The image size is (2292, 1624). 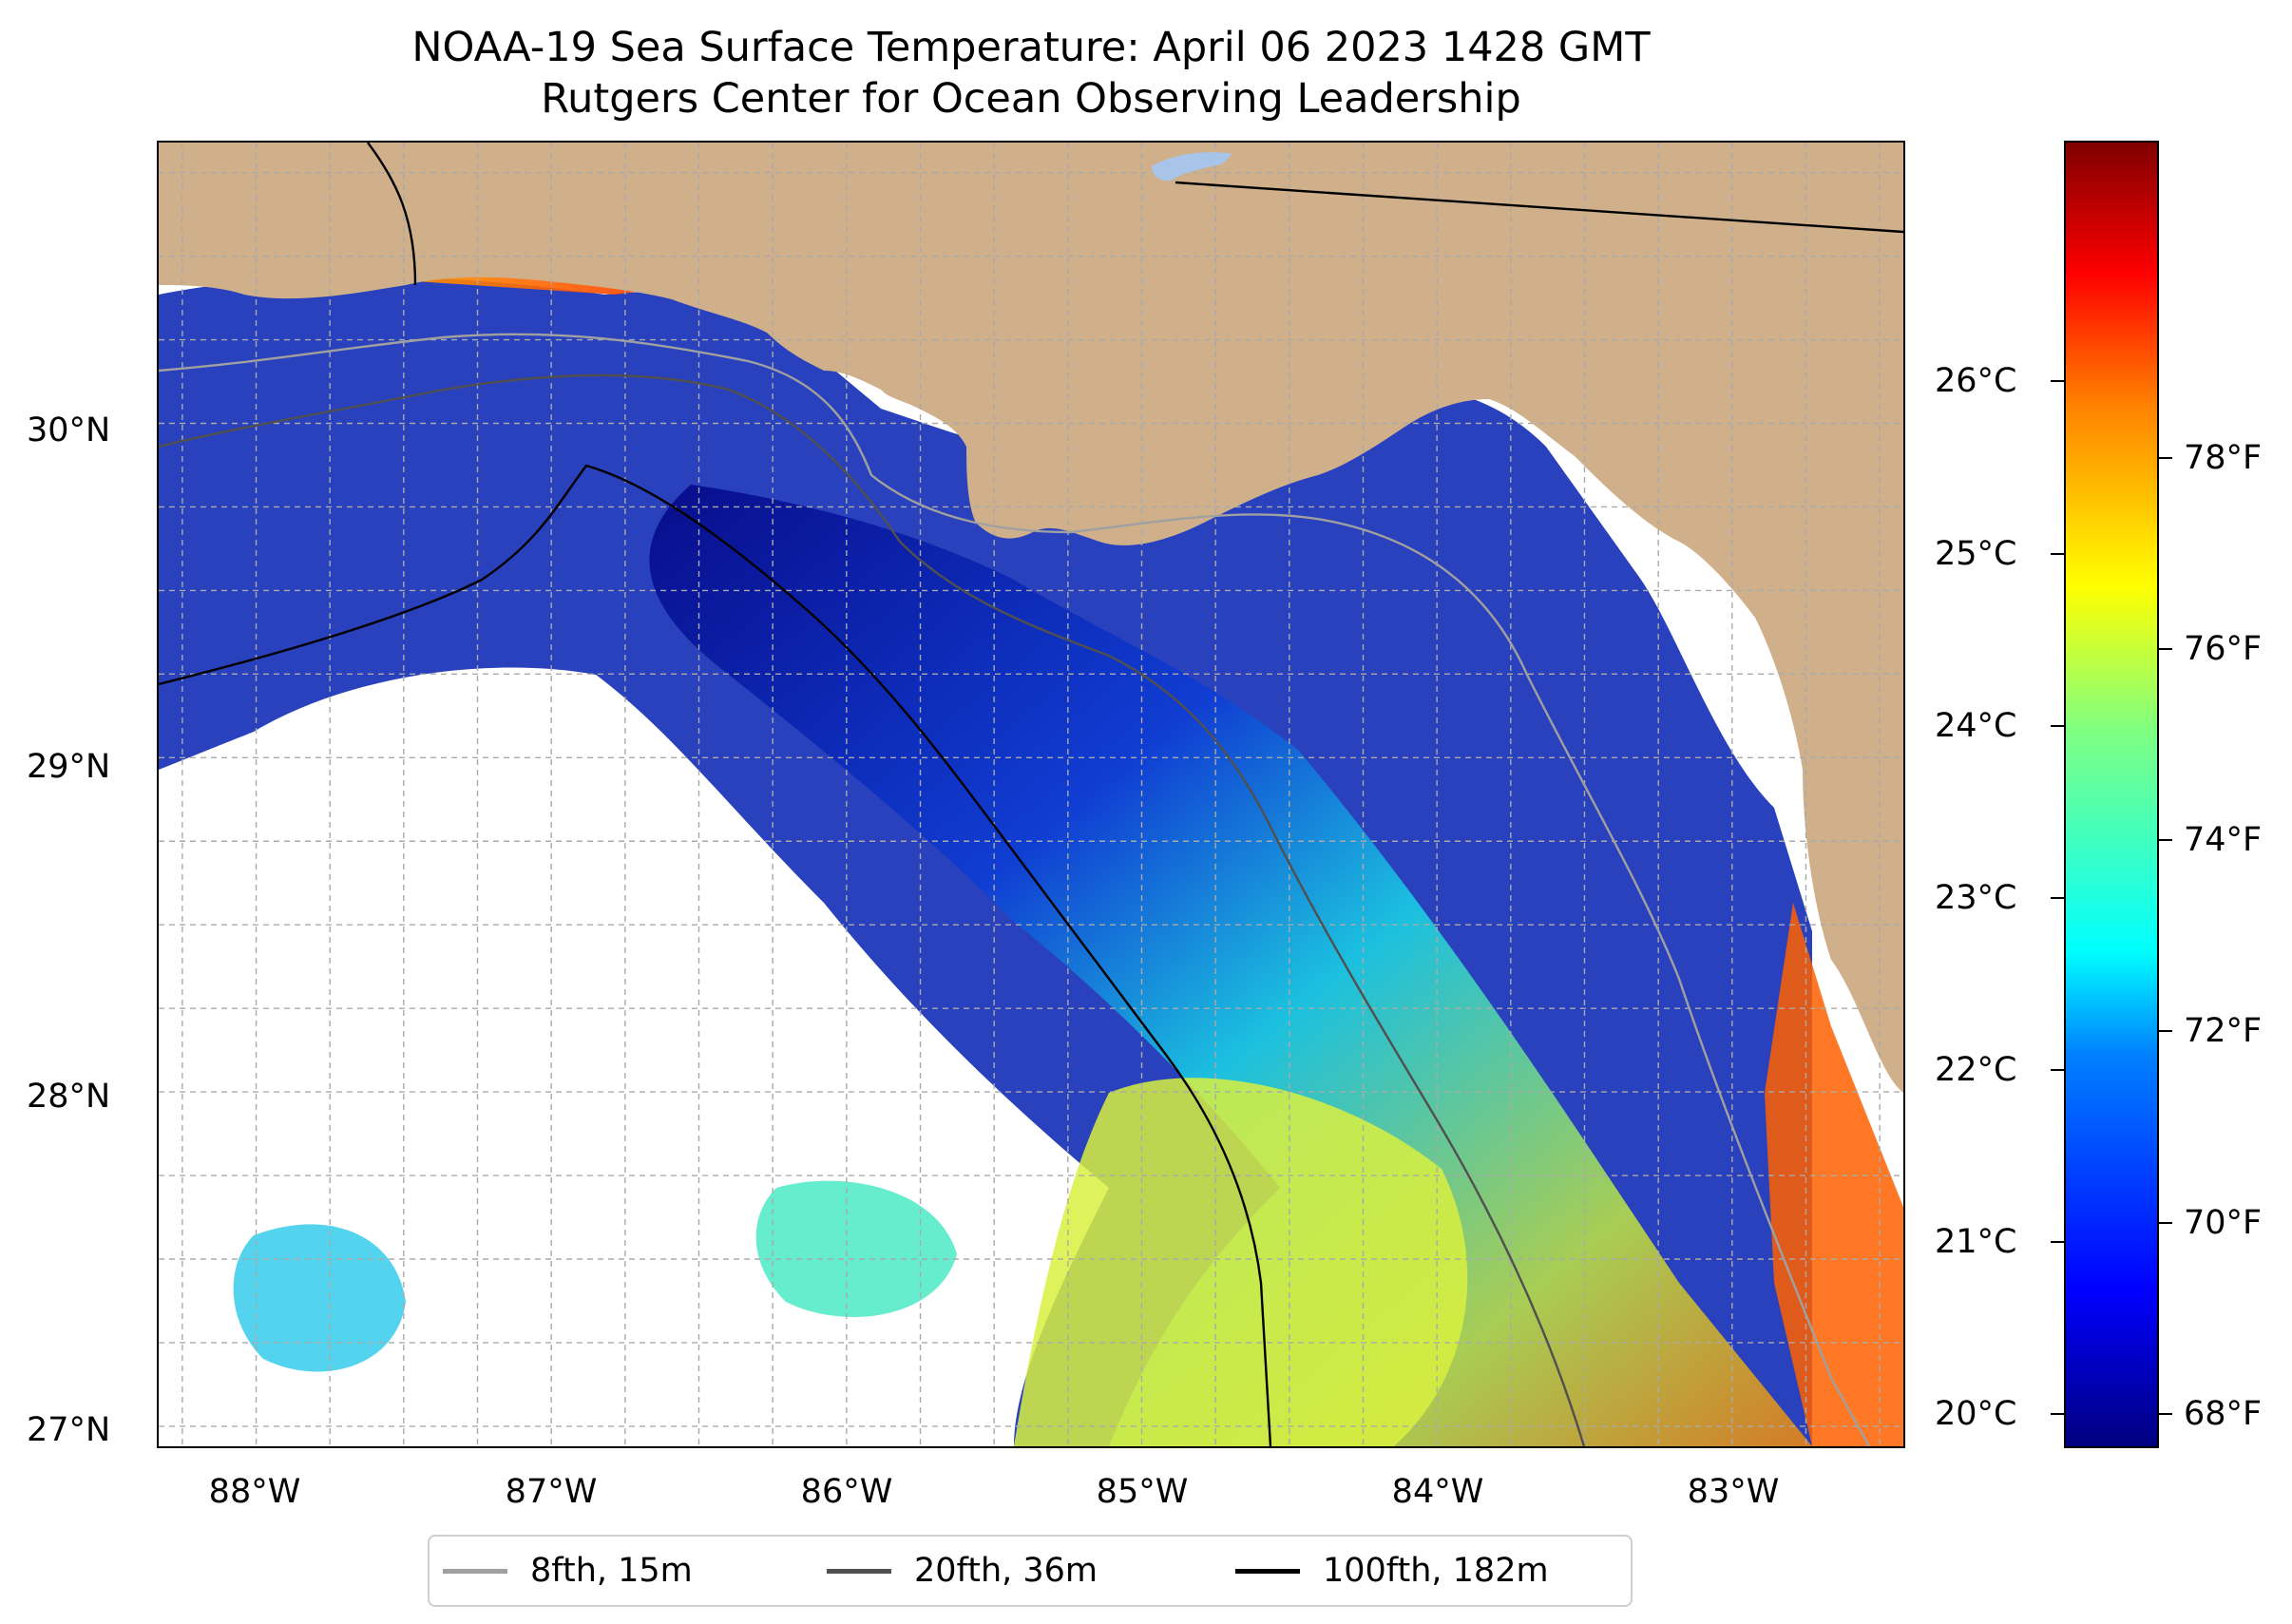 I want to click on y-tick-label: 29°N, so click(x=69, y=767).